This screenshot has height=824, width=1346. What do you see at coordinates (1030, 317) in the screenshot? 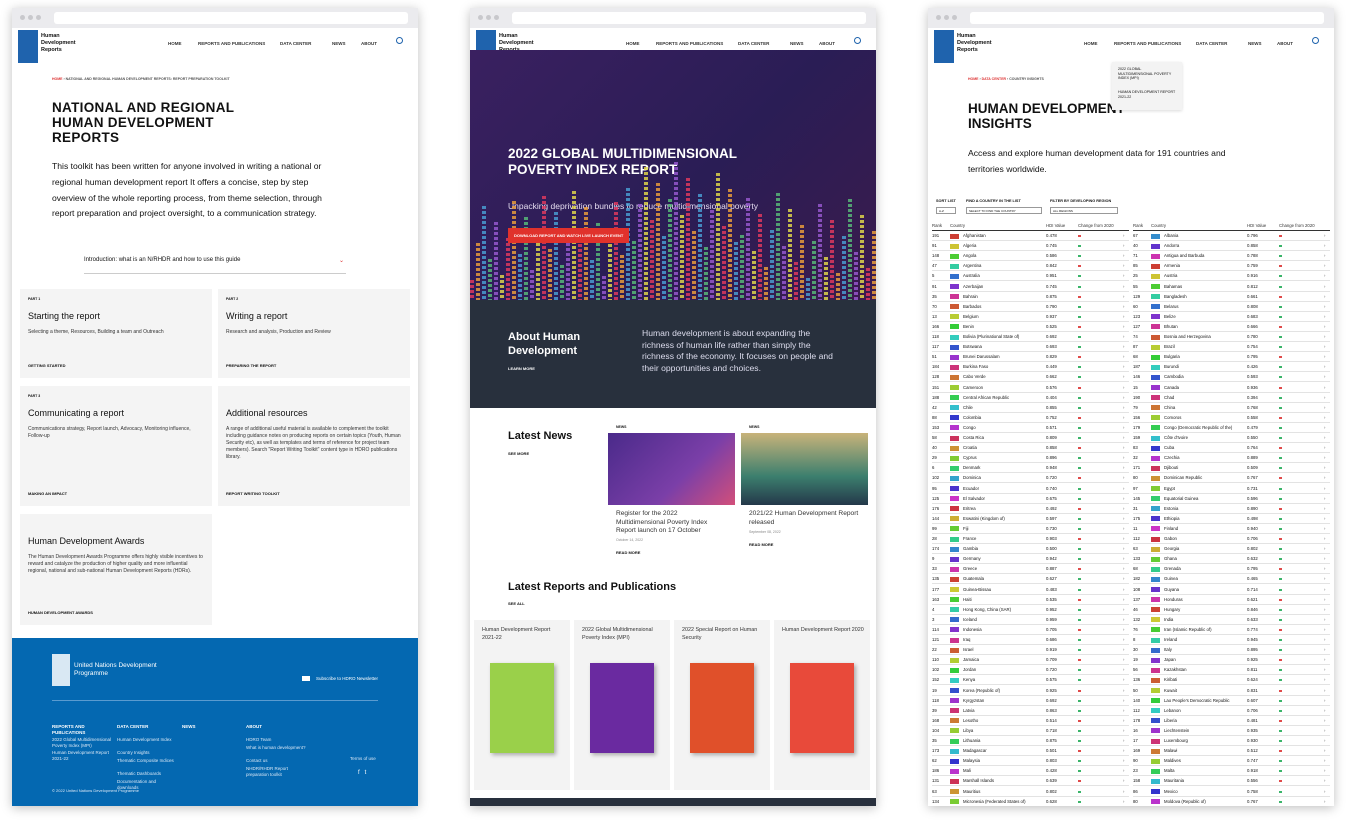
I see `table-row: 13 Belgium 0.937 ›` at bounding box center [1030, 317].